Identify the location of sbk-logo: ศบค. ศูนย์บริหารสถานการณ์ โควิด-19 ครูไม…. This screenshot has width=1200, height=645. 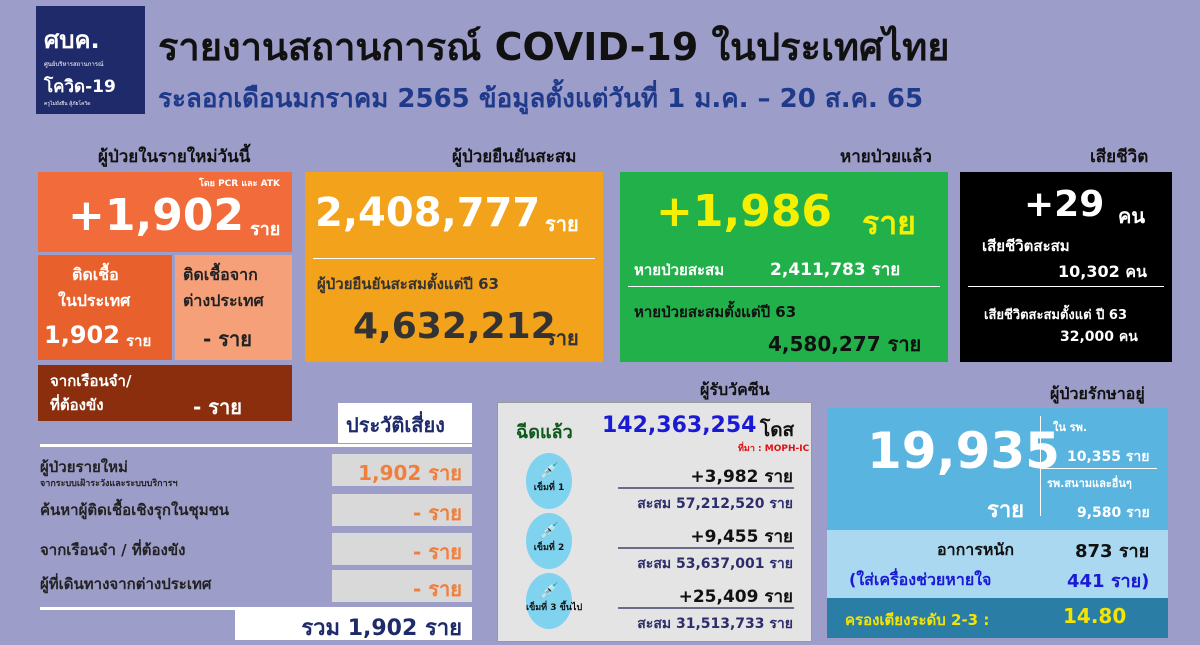
(90, 60).